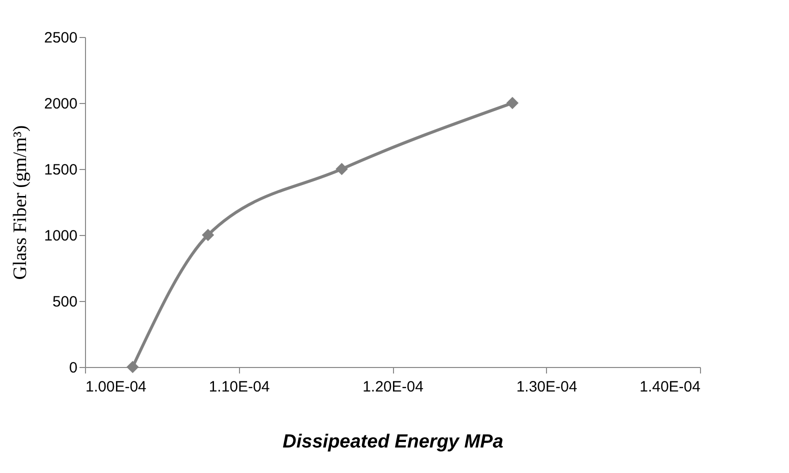 The image size is (789, 473). Describe the element at coordinates (547, 387) in the screenshot. I see `x-tick-label: 1.30E-04` at that location.